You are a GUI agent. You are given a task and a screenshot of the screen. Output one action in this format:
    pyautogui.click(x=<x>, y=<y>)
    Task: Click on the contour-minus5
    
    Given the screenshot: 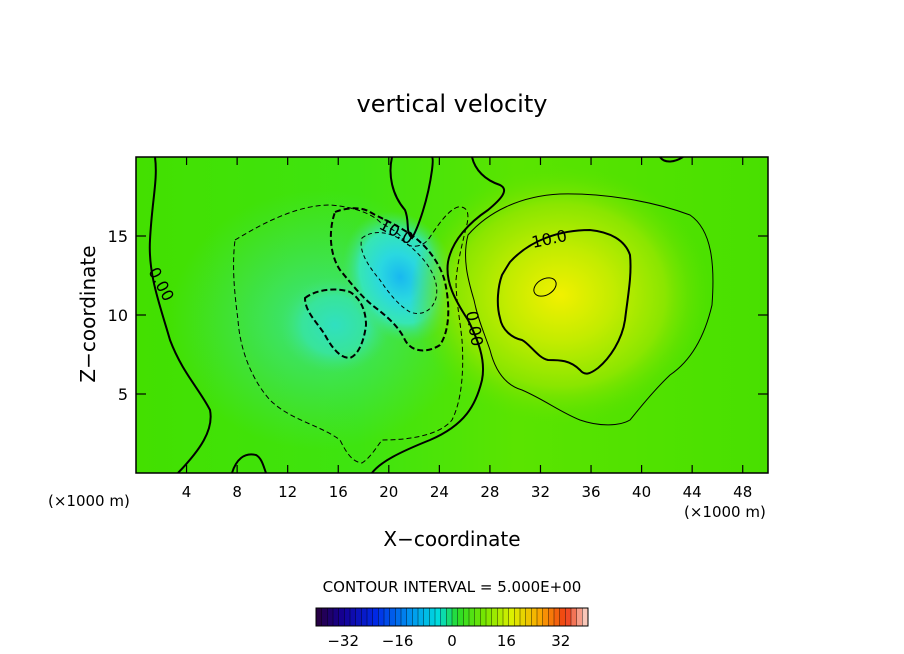 What is the action you would take?
    pyautogui.click(x=351, y=334)
    